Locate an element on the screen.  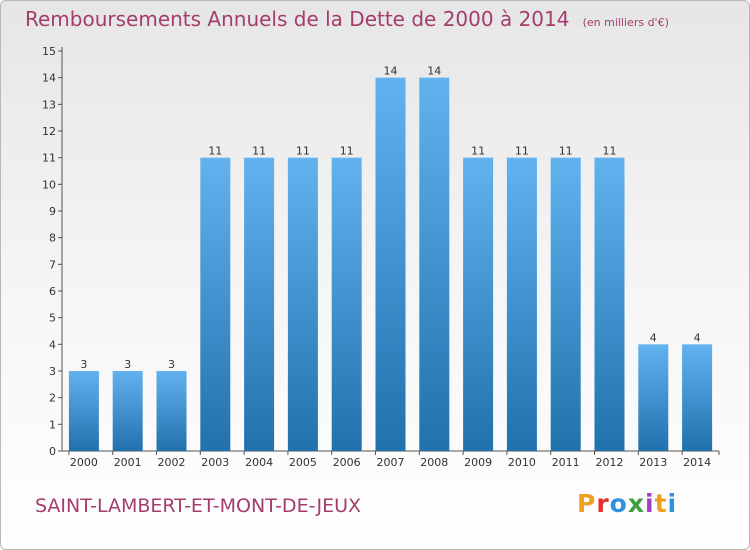
y-tick-label: 2 is located at coordinates (52, 398).